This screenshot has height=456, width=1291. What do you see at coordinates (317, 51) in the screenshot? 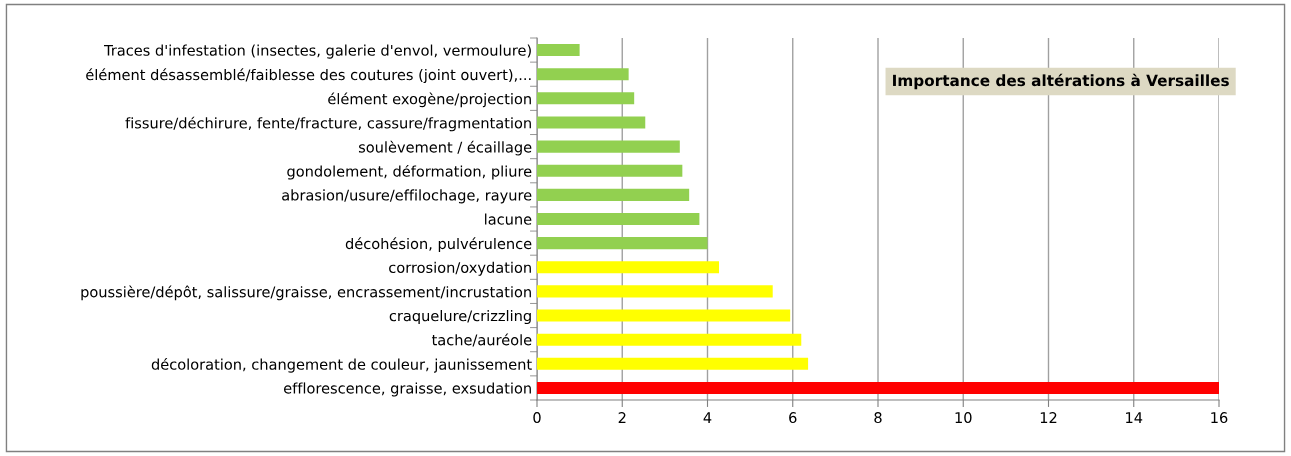
I see `y-tick-label: Traces d'infestation (insectes, galerie d'envol, vermoulure)` at bounding box center [317, 51].